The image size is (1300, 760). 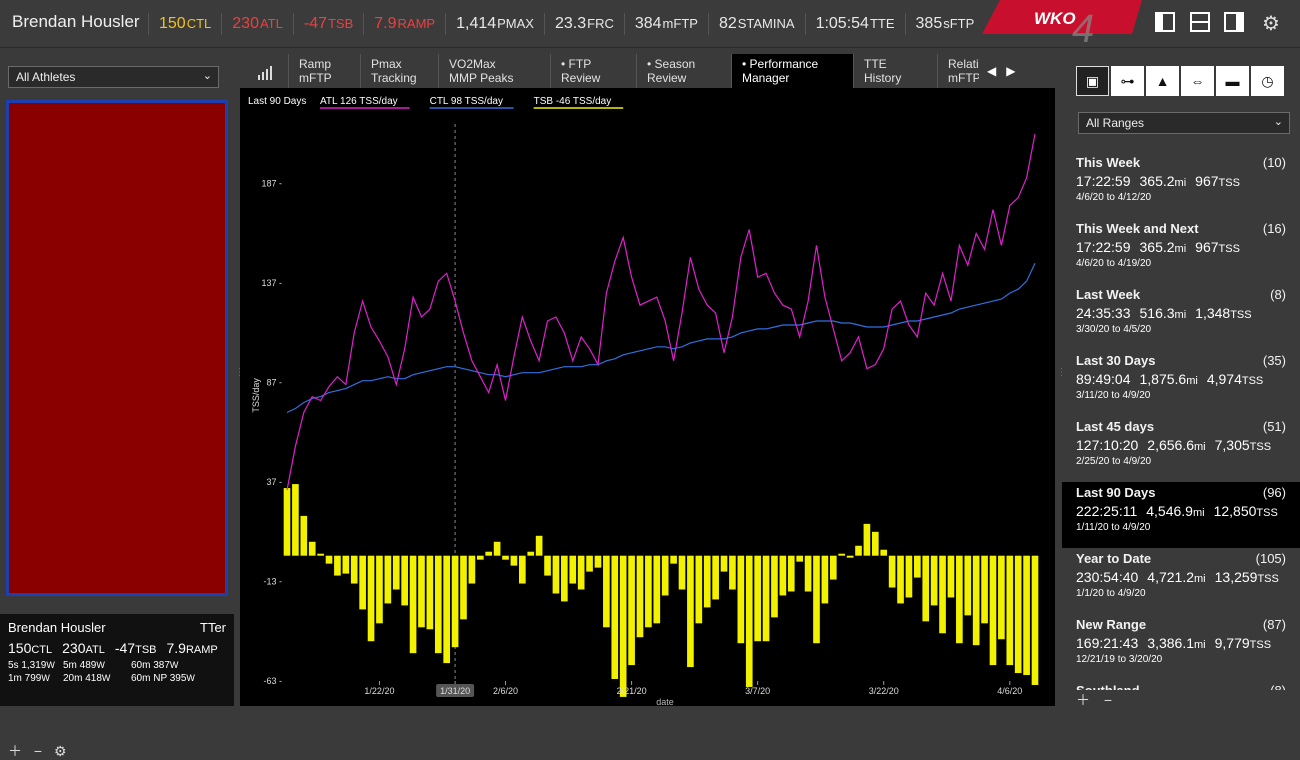 What do you see at coordinates (583, 24) in the screenshot?
I see `metric-frc: 23.3 FRC` at bounding box center [583, 24].